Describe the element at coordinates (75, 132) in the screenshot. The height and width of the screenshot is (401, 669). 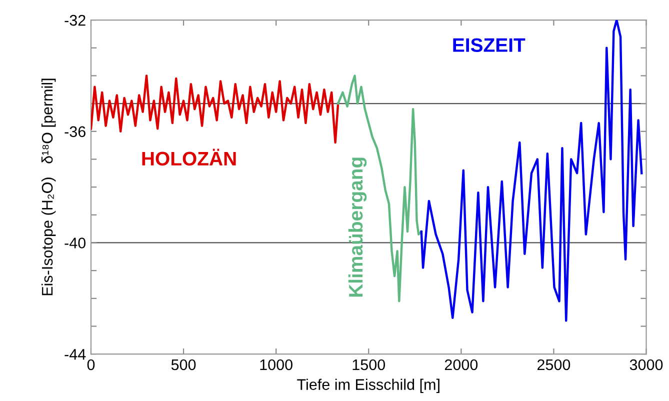
I see `y-tick-label: -36` at that location.